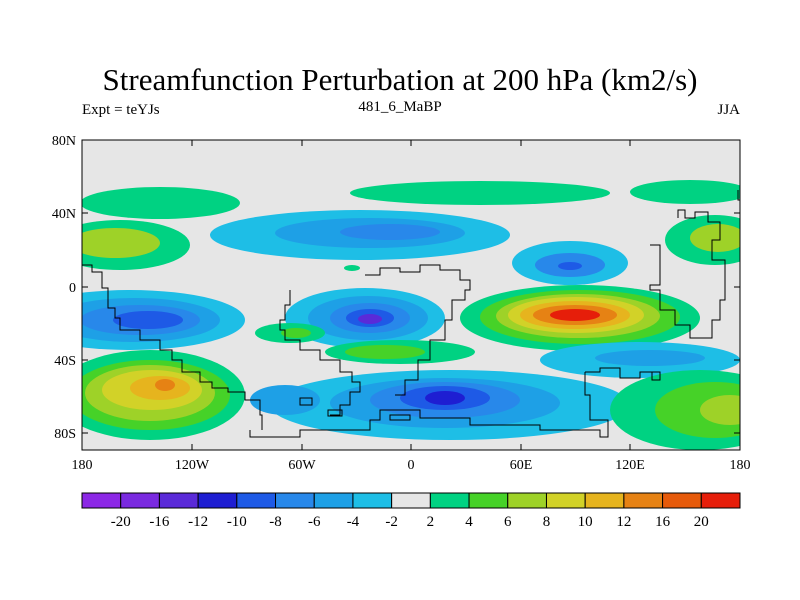  Describe the element at coordinates (480, 193) in the screenshot. I see `contour-positive-band-n` at that location.